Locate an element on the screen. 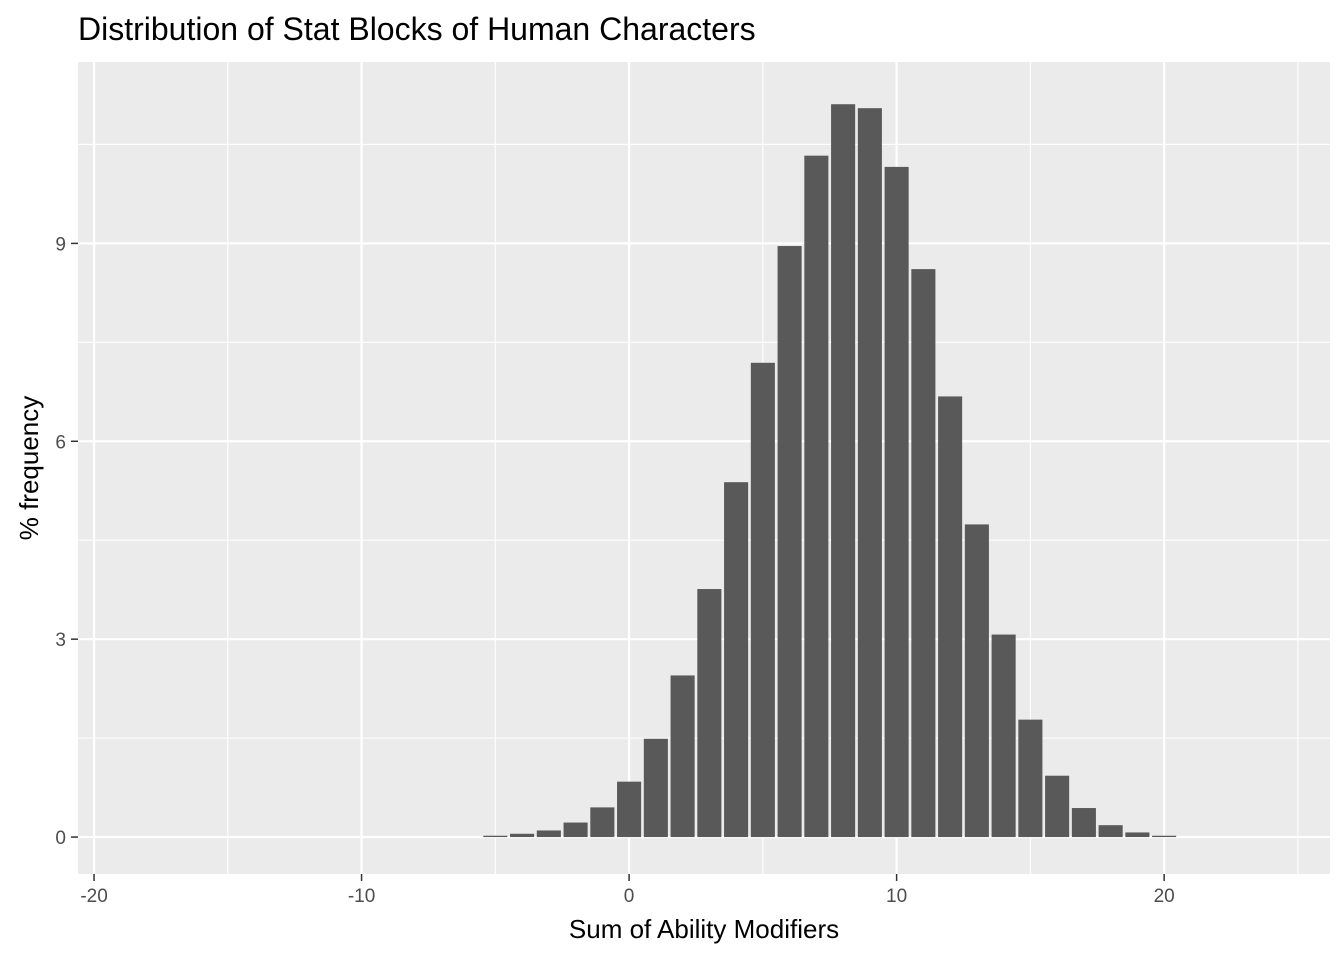  y-tick-label: 6 is located at coordinates (60, 442).